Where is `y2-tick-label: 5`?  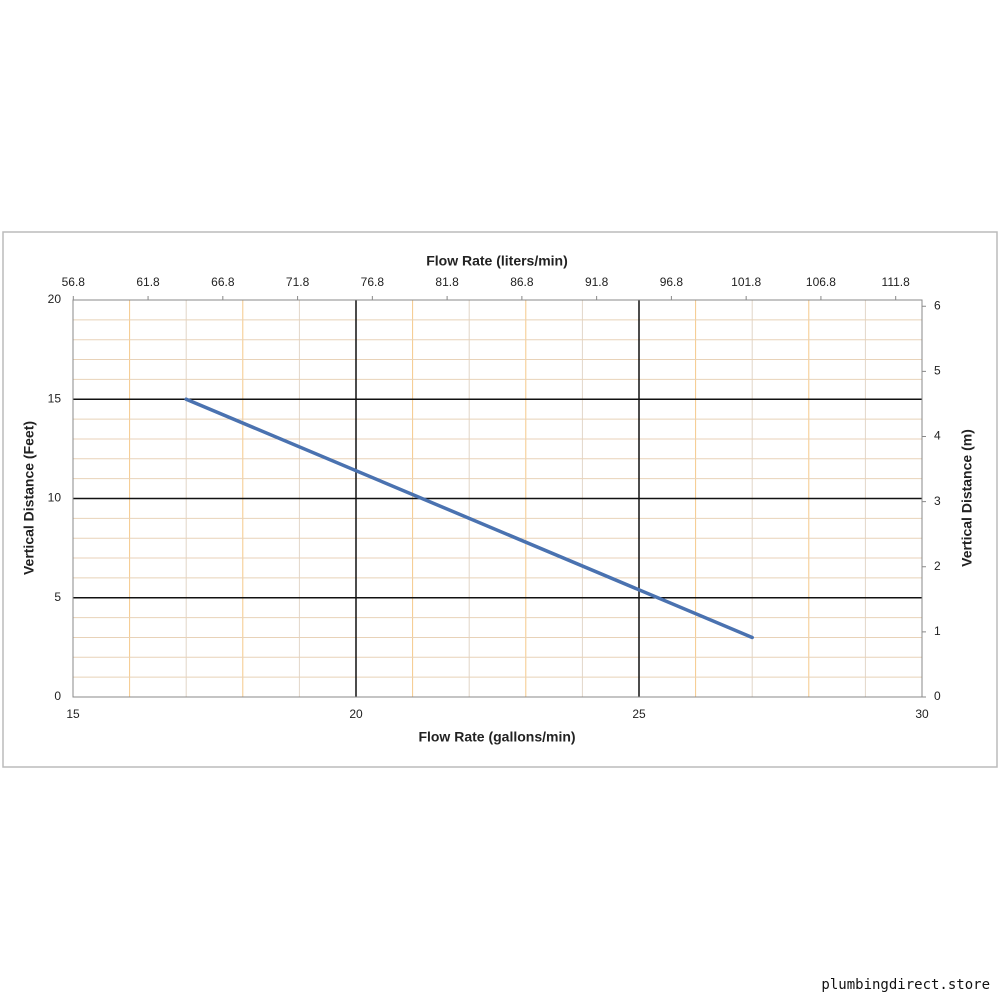
y2-tick-label: 5 is located at coordinates (937, 371).